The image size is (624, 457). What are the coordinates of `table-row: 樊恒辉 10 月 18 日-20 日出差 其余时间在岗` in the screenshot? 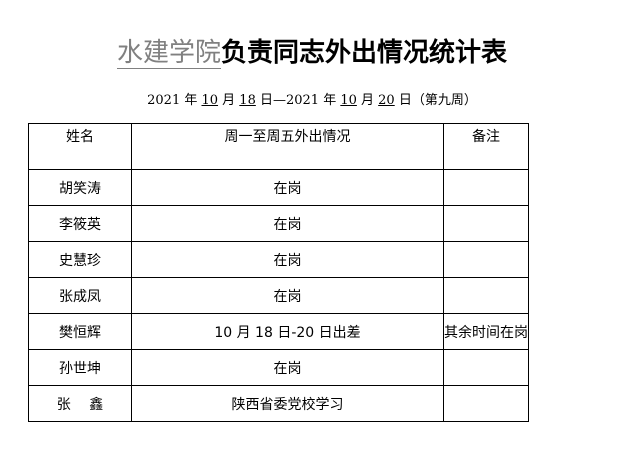 It's located at (278, 331).